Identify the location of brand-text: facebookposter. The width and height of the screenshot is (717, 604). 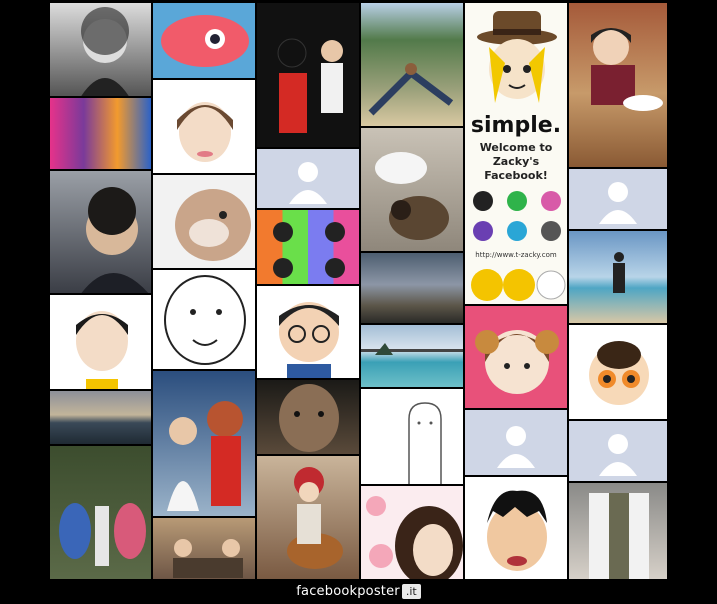
(348, 591).